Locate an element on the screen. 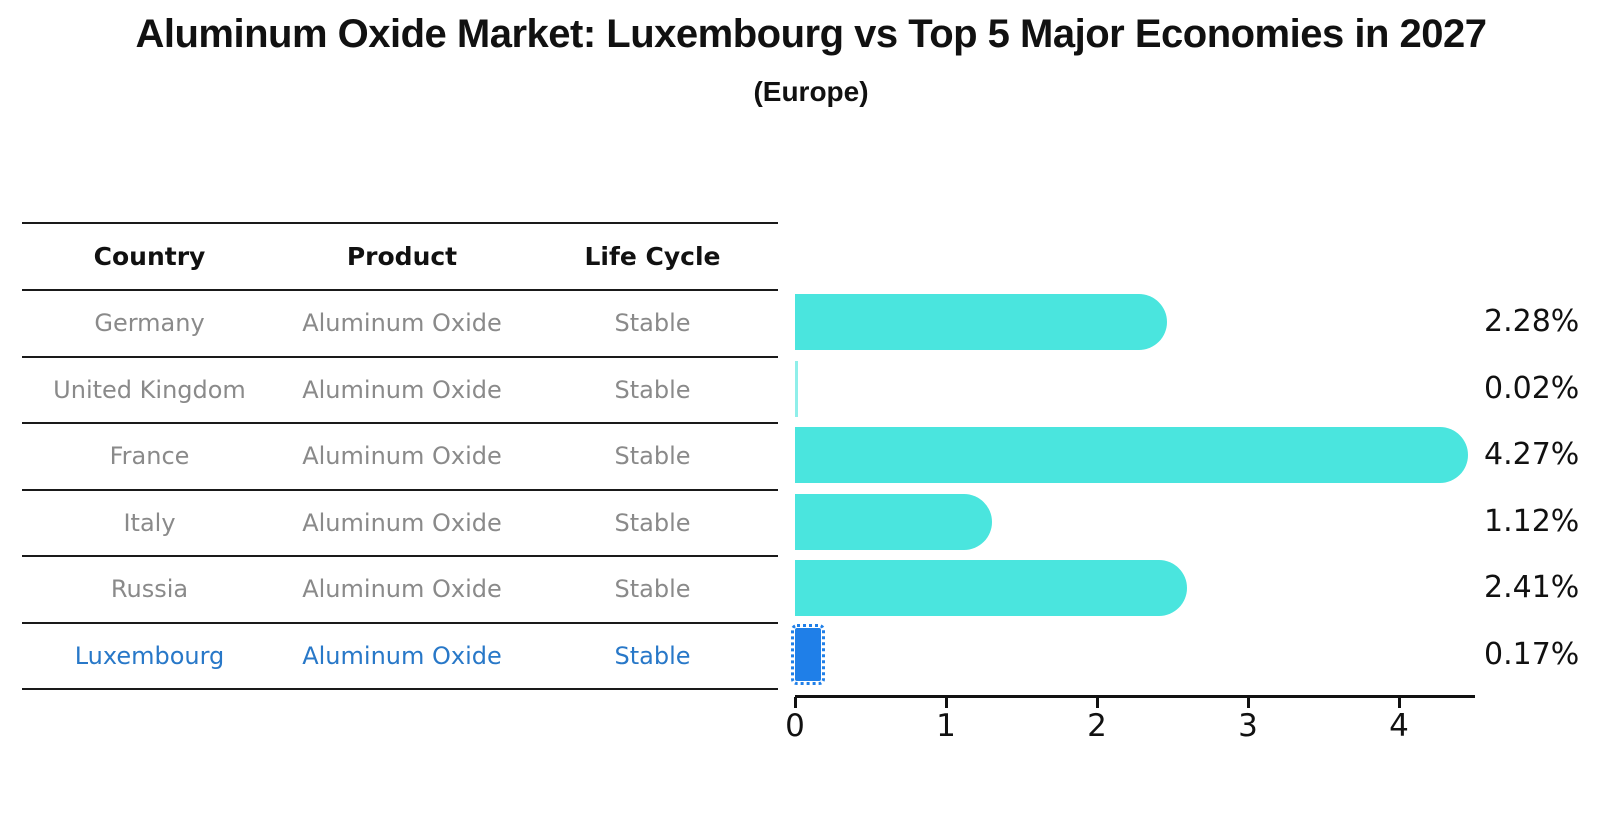 This screenshot has width=1622, height=823. x-tick-label: 0 is located at coordinates (795, 726).